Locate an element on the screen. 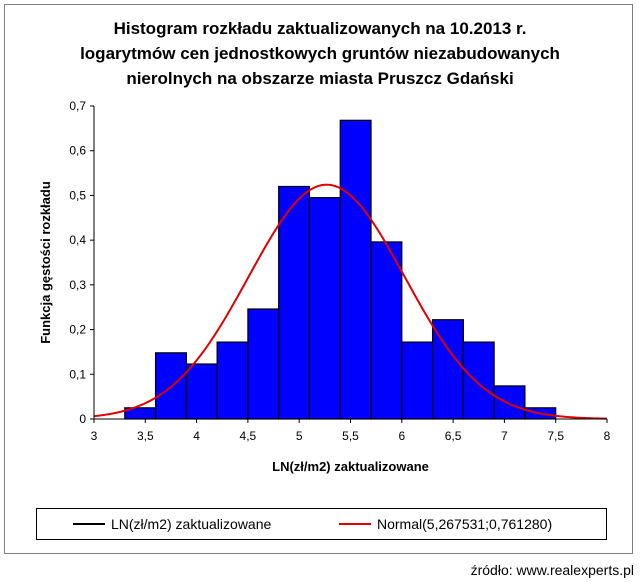 The height and width of the screenshot is (583, 640). y-axis-title: Funkcja gęstości rozkładu is located at coordinates (45, 262).